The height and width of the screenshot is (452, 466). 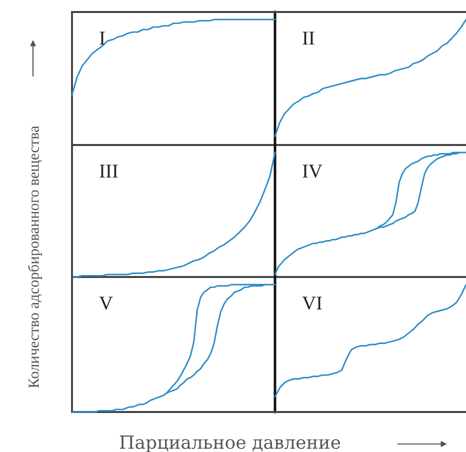 I want to click on chart-title: V, so click(x=106, y=303).